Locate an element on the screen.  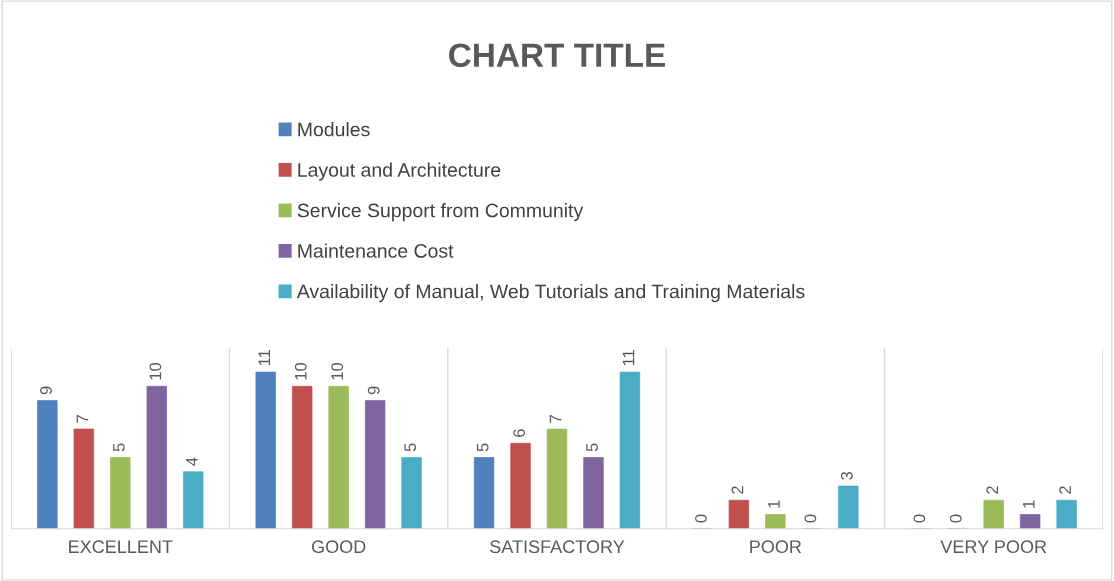
legend-label: Layout and Architecture is located at coordinates (399, 171).